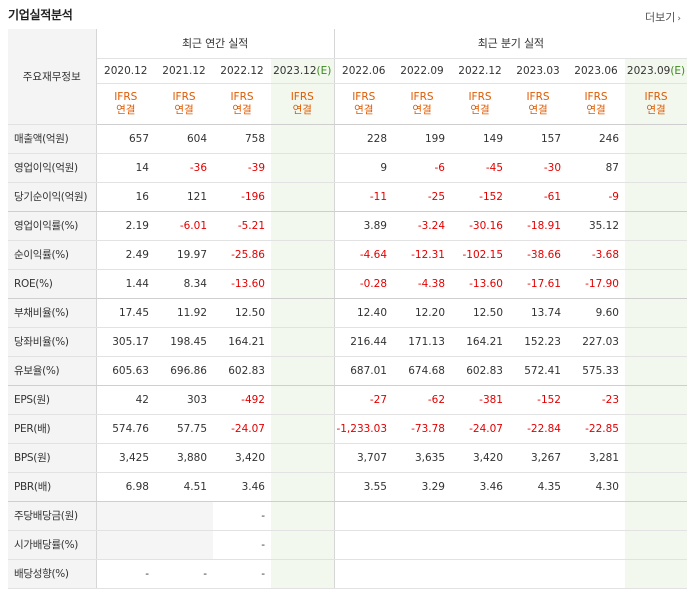 The image size is (689, 589). Describe the element at coordinates (538, 226) in the screenshot. I see `value-cell: -18.91` at that location.